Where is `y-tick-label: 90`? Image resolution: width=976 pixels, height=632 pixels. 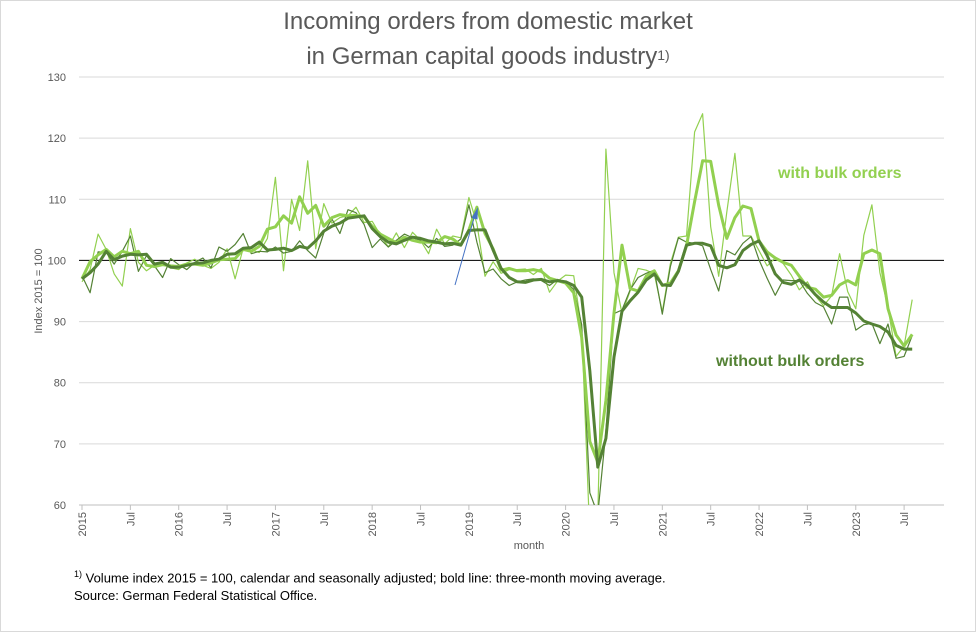 y-tick-label: 90 is located at coordinates (60, 323).